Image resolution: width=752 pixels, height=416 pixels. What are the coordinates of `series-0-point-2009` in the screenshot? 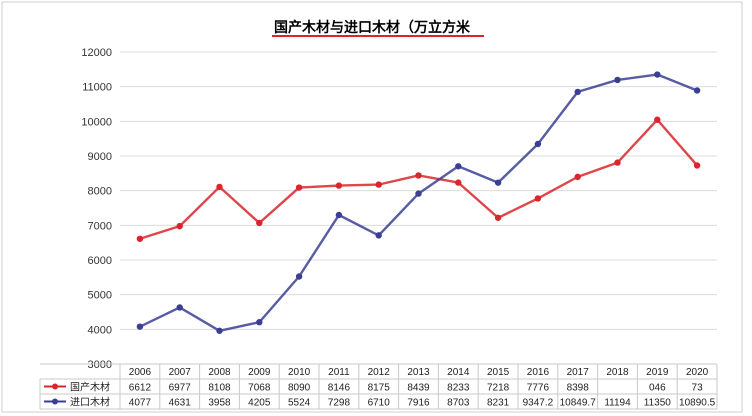 It's located at (259, 223).